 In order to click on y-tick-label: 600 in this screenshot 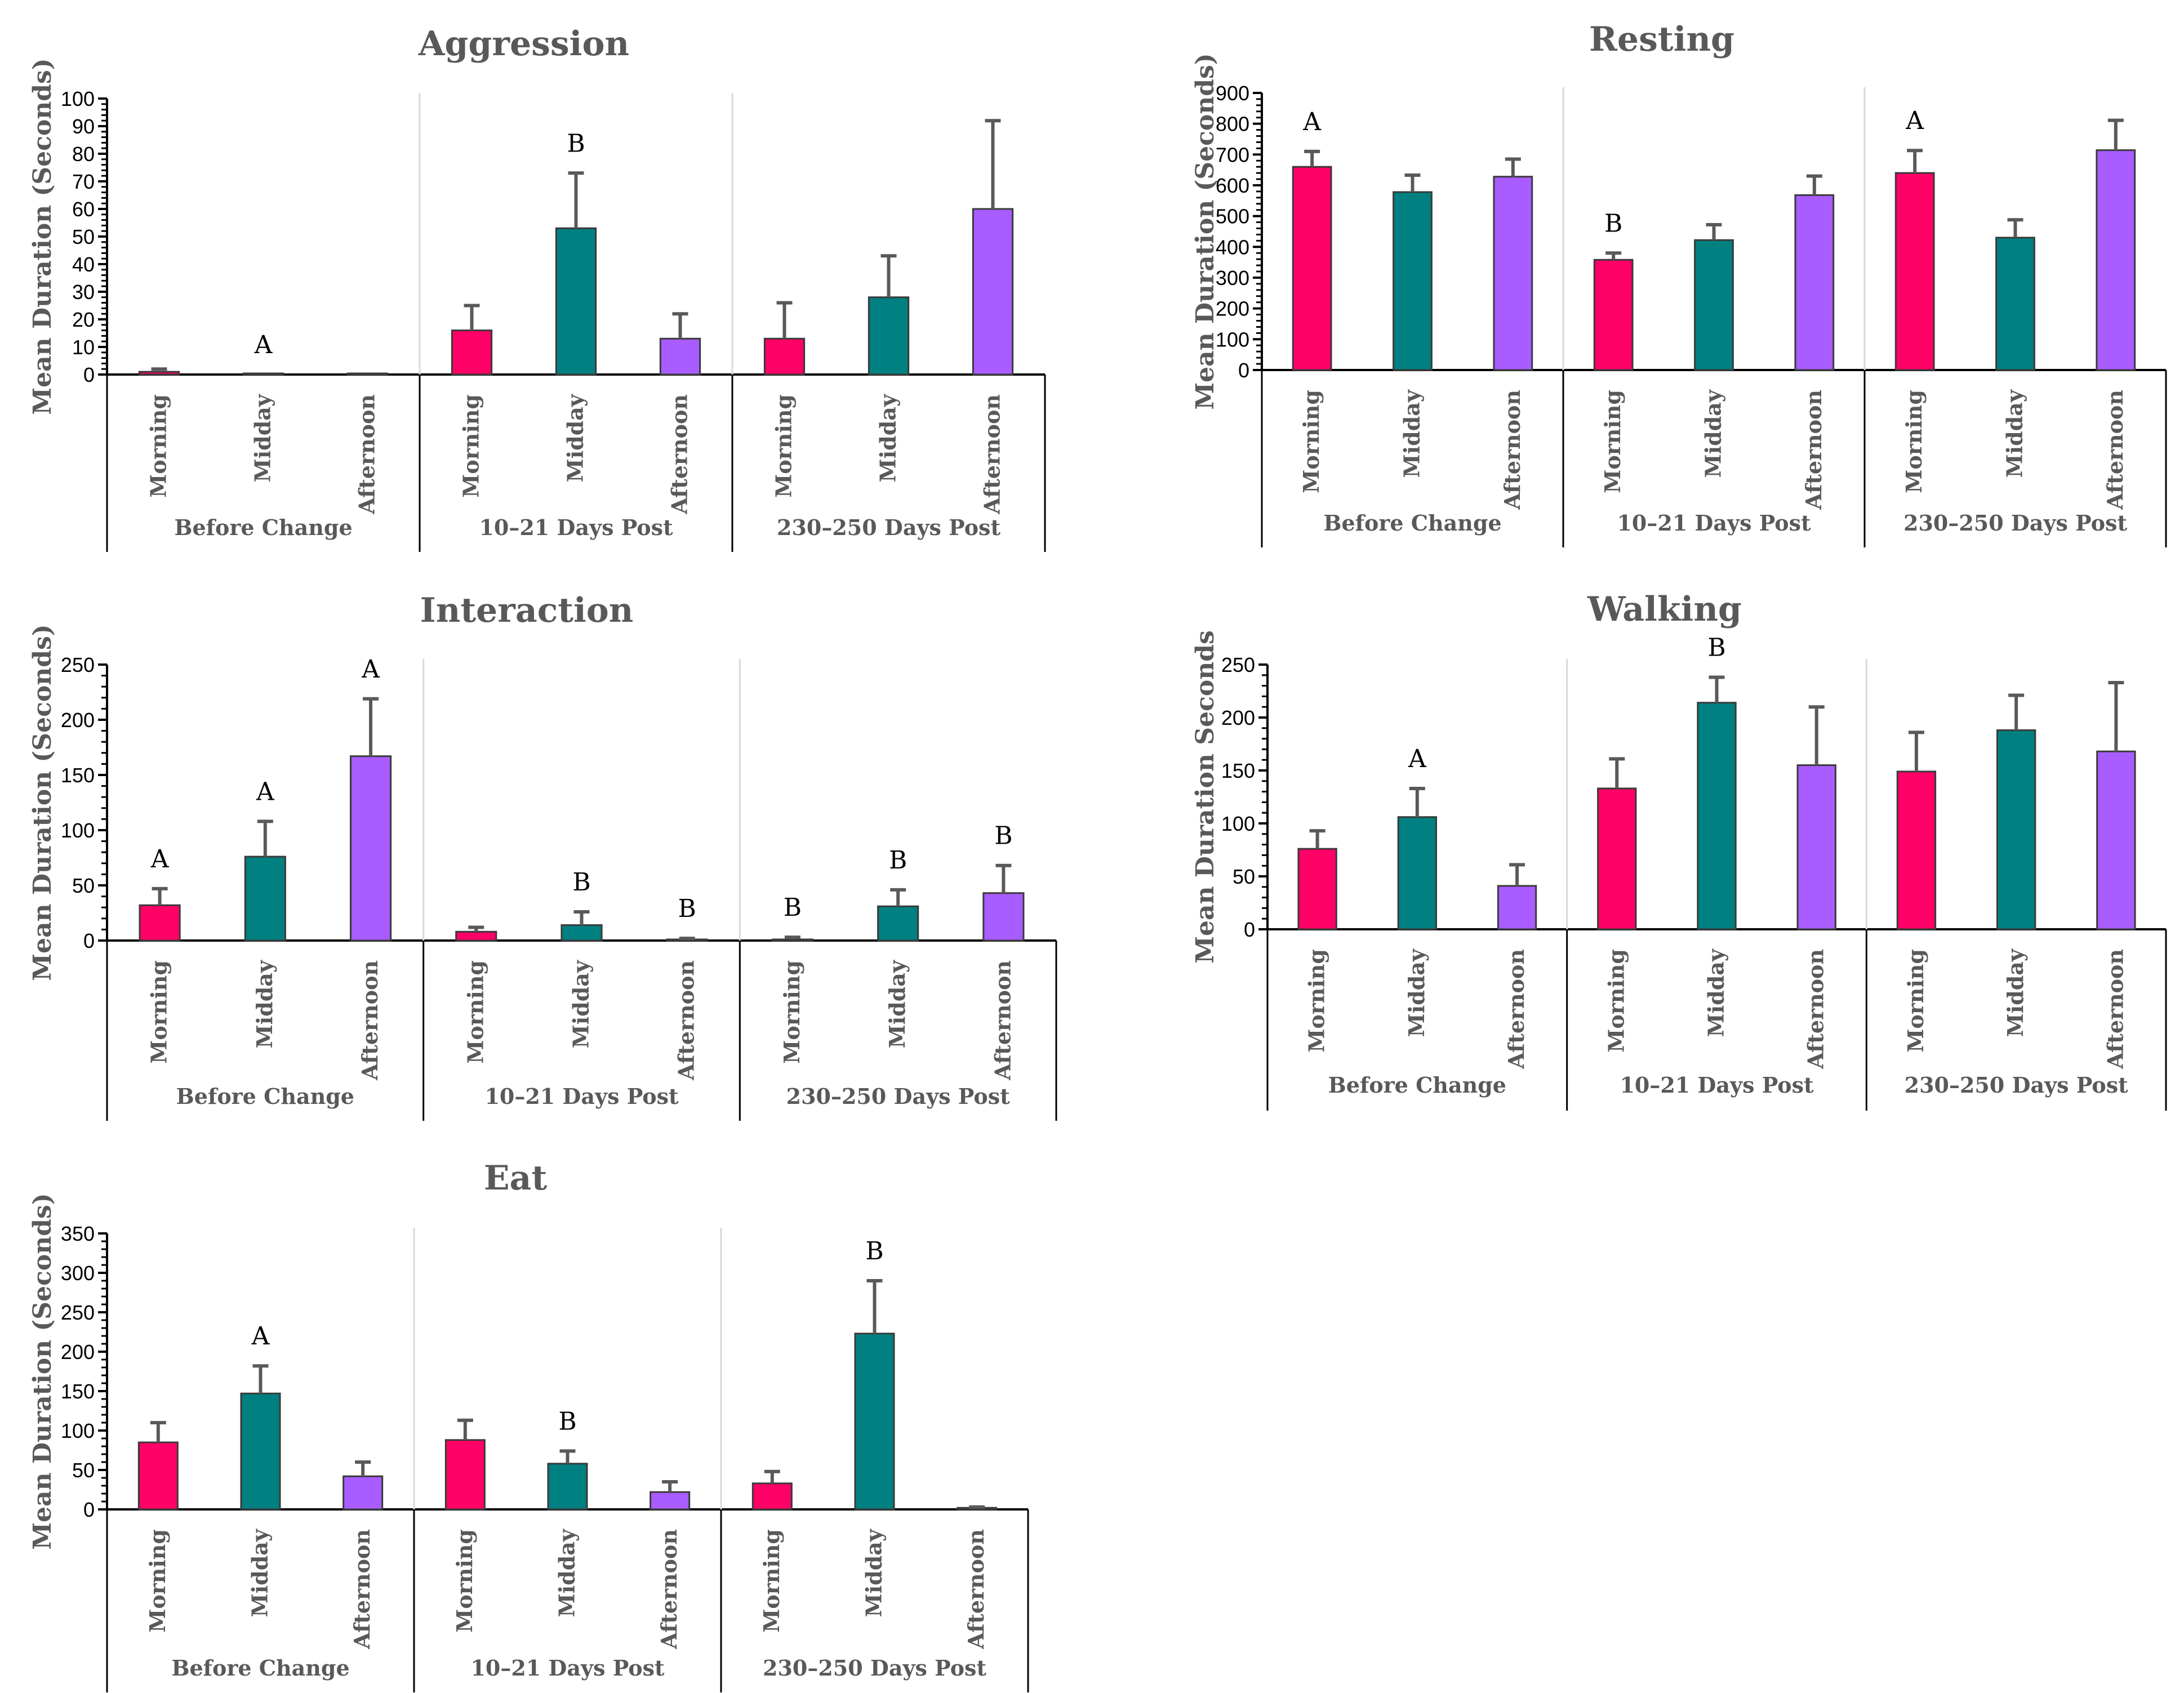, I will do `click(1232, 185)`.